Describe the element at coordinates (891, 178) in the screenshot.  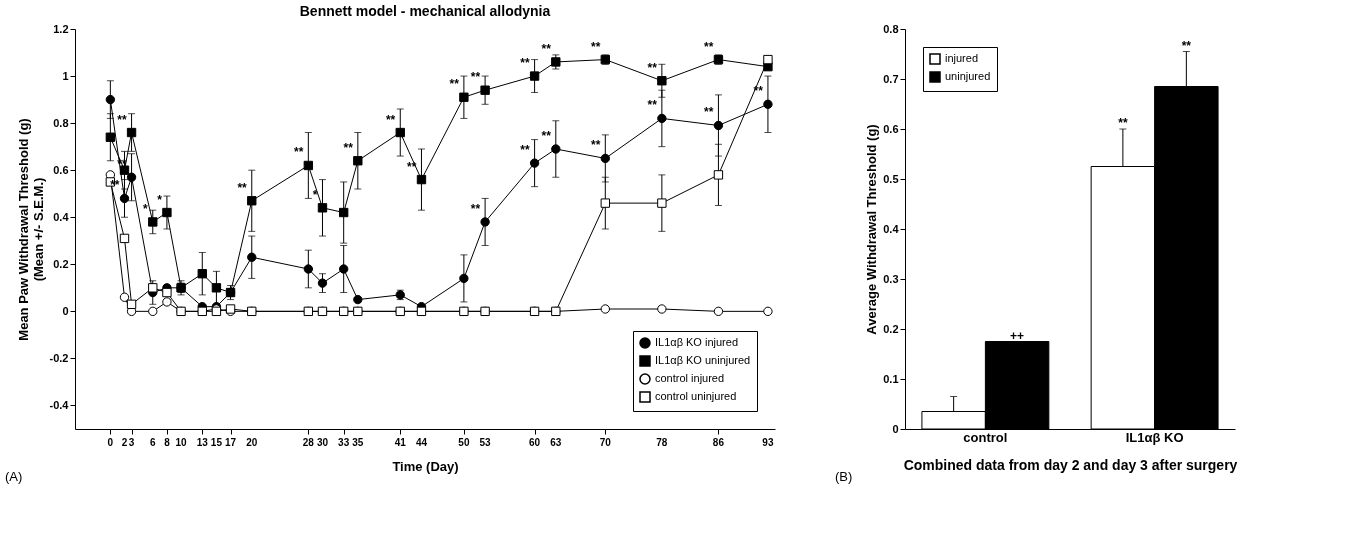
I see `y-tick-label: 0.5` at that location.